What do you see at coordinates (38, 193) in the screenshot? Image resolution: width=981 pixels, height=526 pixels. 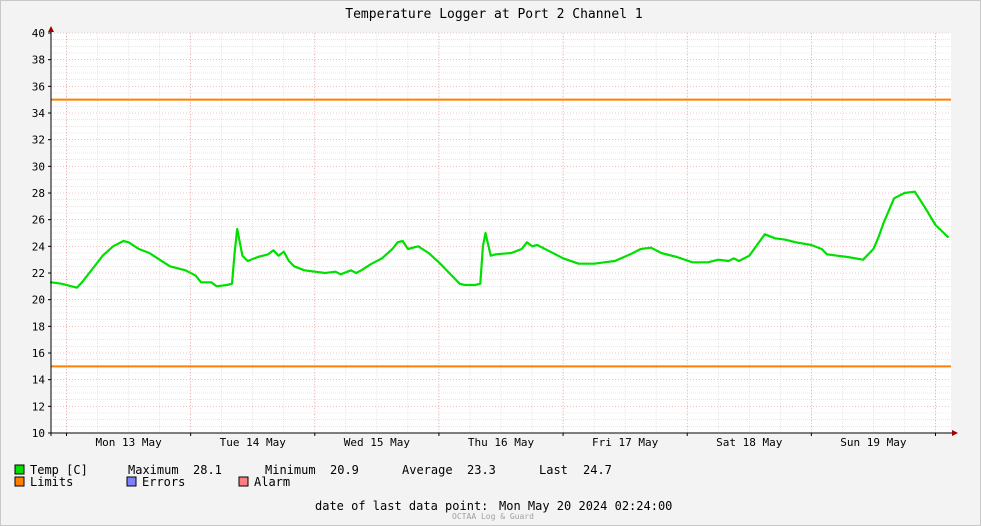 I see `y-tick-label: 28` at bounding box center [38, 193].